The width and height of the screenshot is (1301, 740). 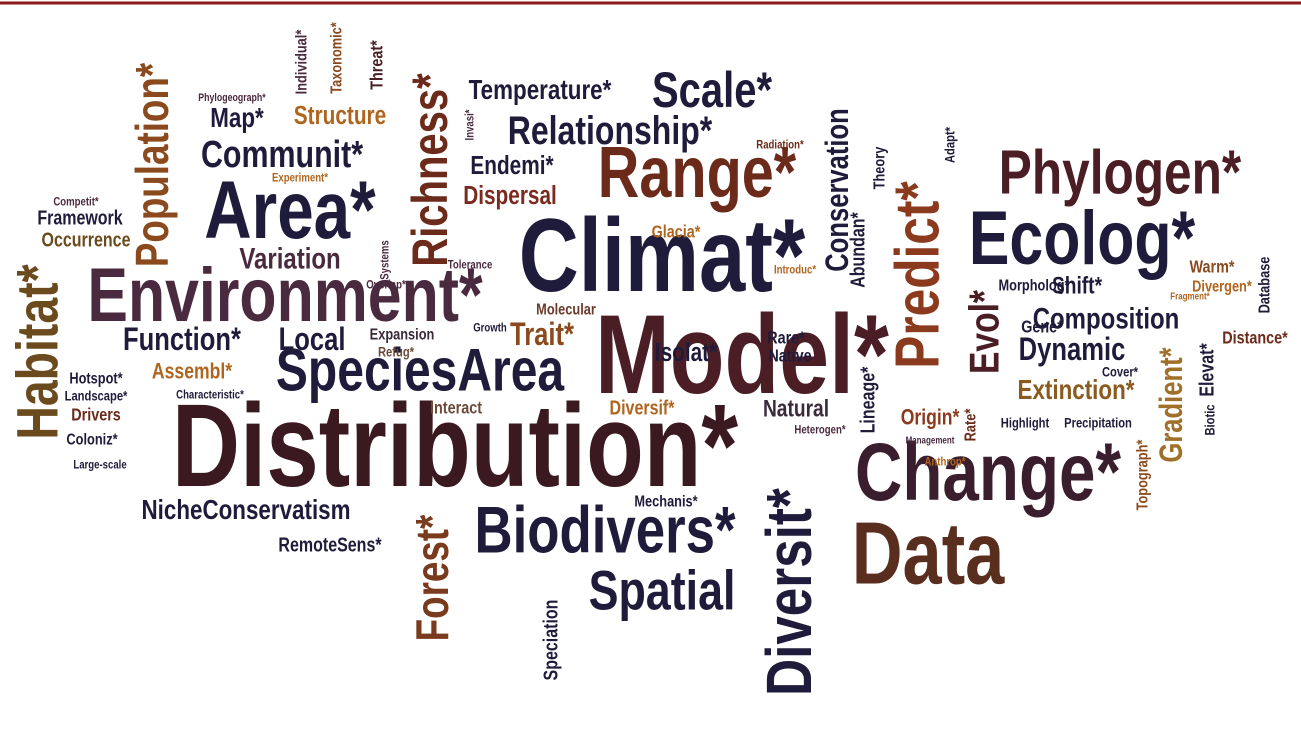 What do you see at coordinates (396, 351) in the screenshot?
I see `word: Refug*` at bounding box center [396, 351].